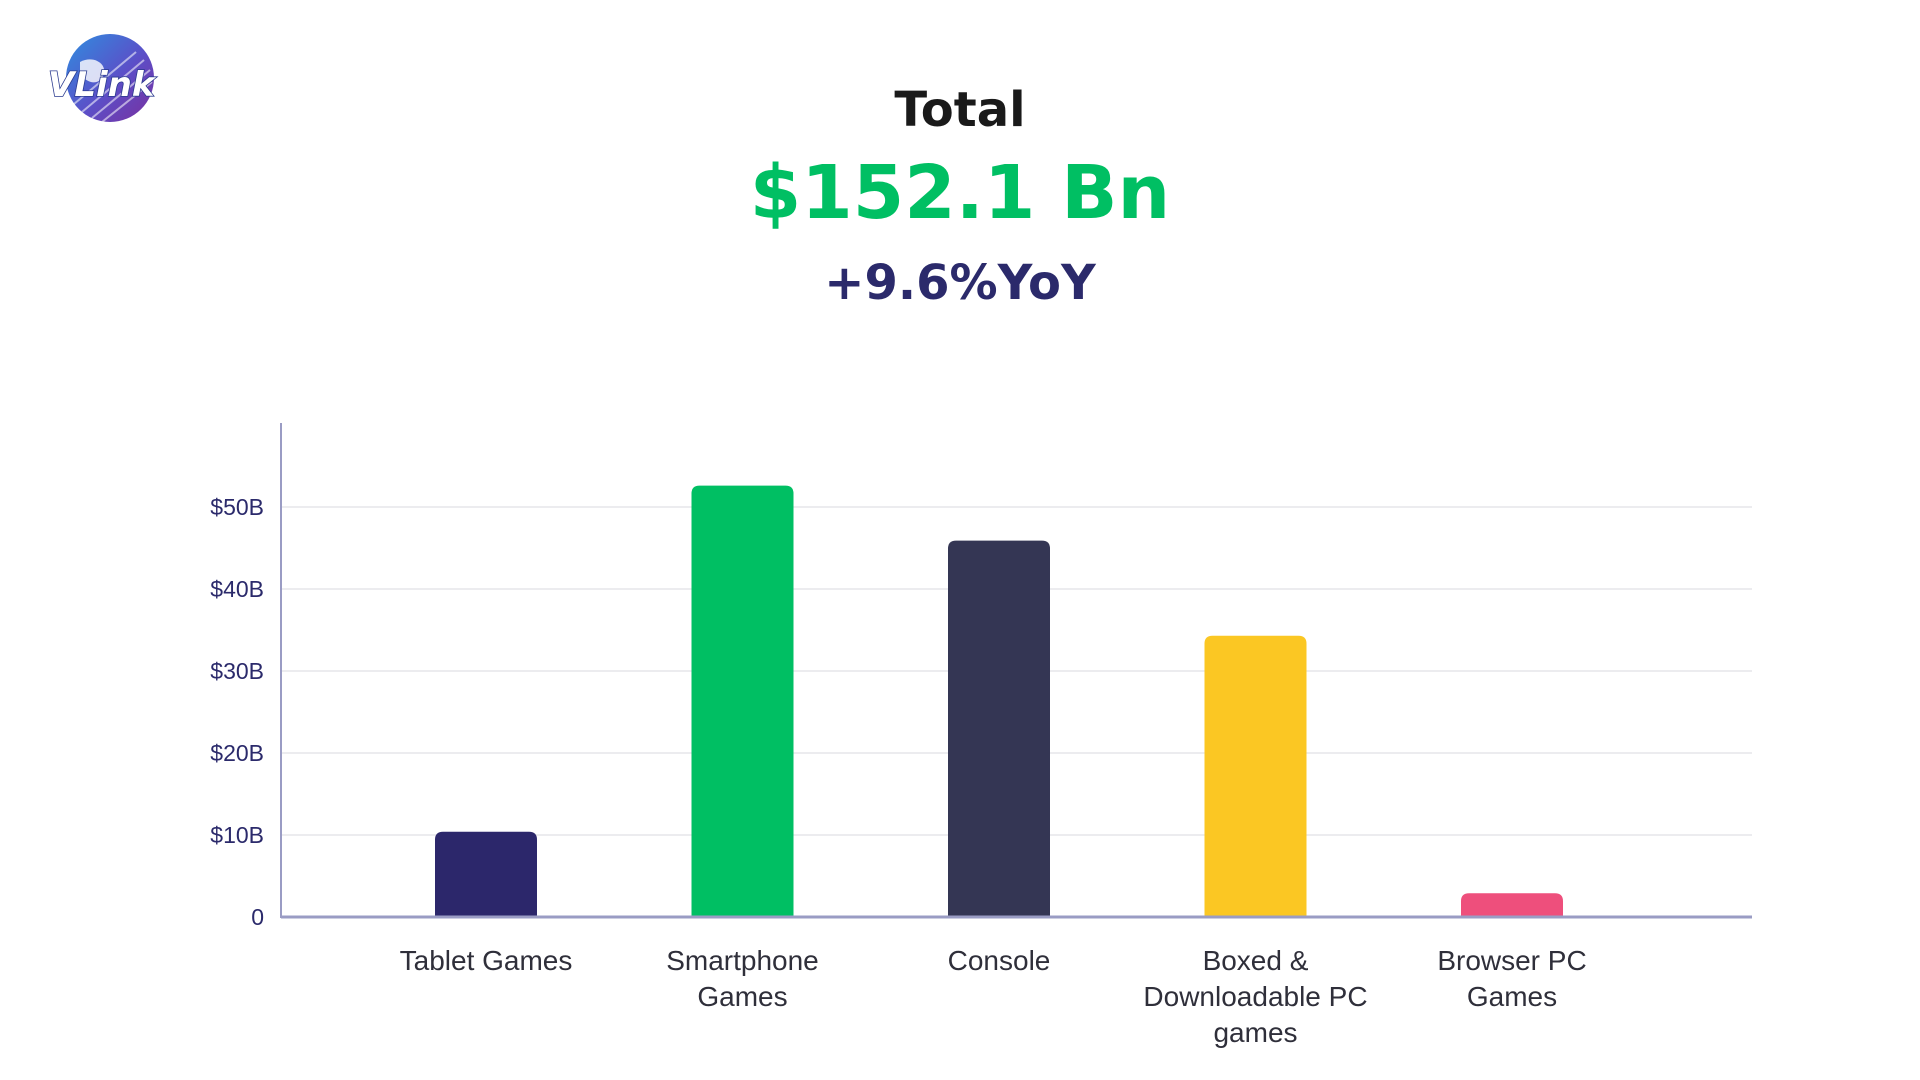 The height and width of the screenshot is (1080, 1920). I want to click on y-tick-label: $10B, so click(237, 835).